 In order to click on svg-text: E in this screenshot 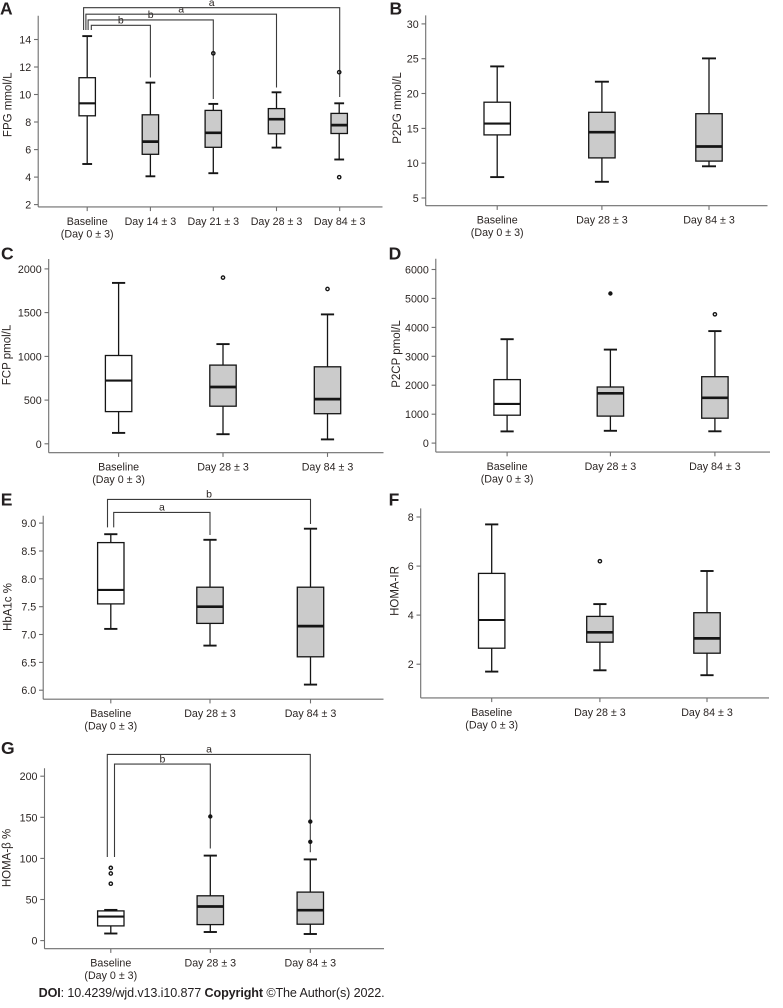, I will do `click(7, 500)`.